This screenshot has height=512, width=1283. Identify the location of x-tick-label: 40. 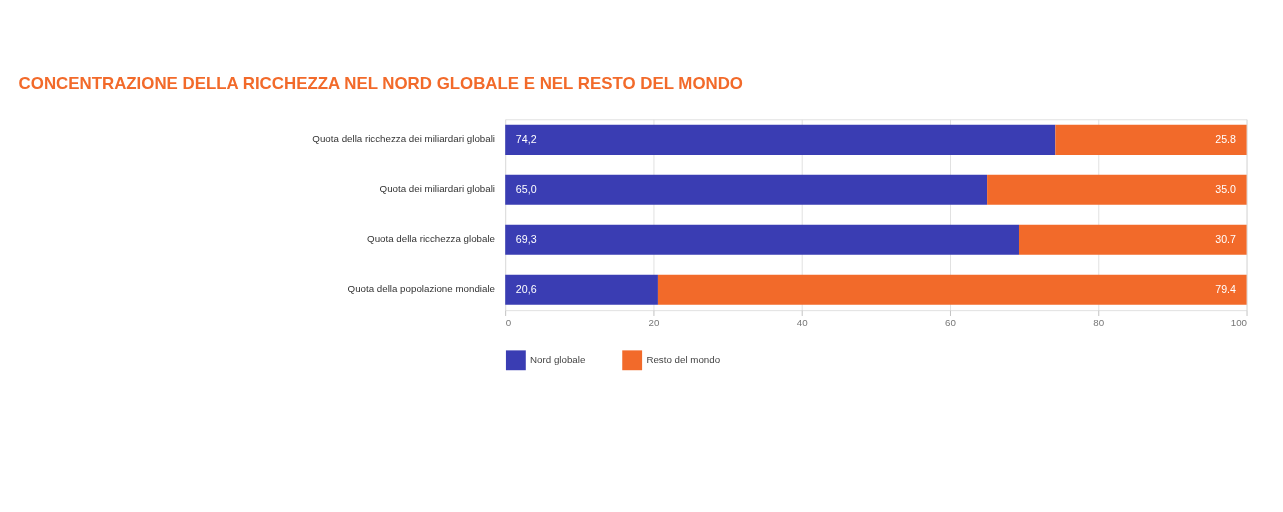
(802, 322).